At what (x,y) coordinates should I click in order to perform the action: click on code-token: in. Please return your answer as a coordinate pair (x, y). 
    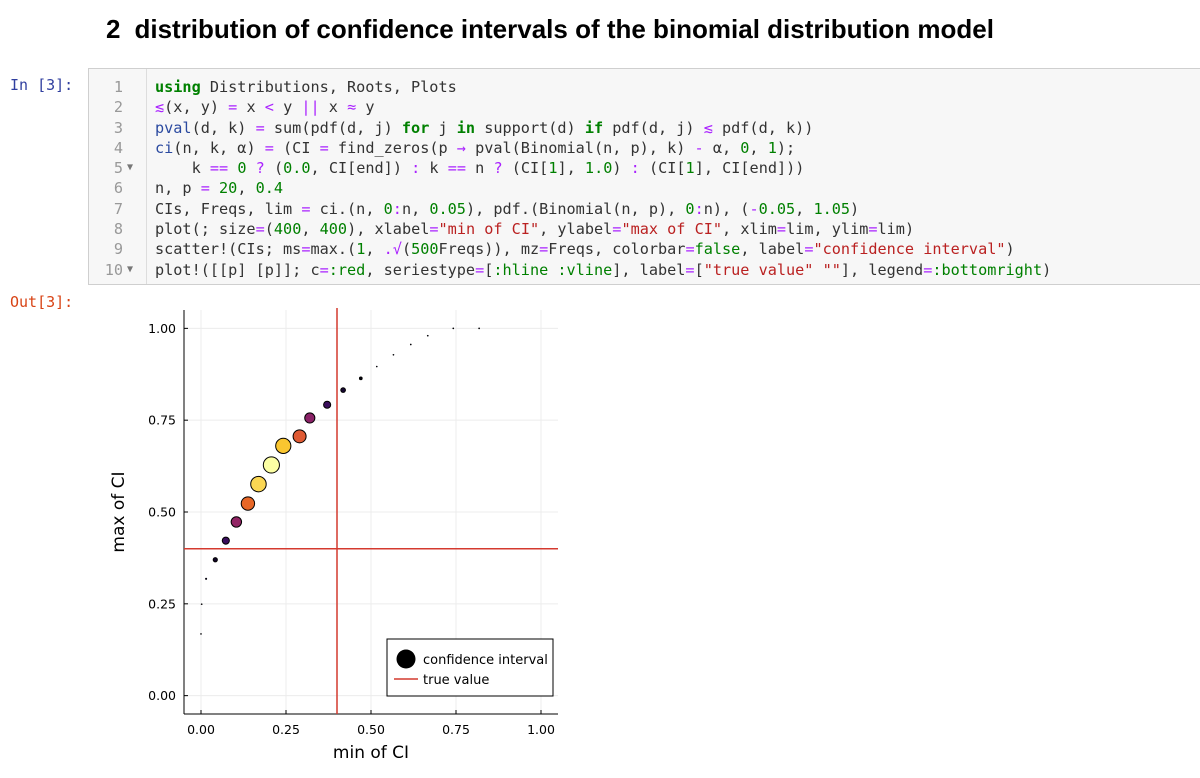
    Looking at the image, I should click on (466, 127).